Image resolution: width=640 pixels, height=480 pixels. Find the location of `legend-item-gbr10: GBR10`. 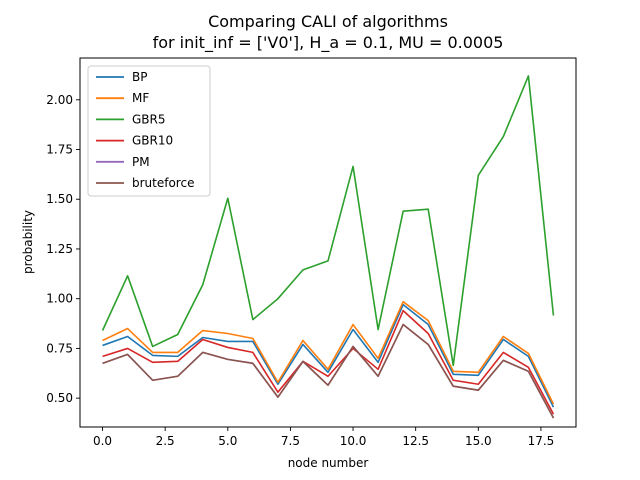

legend-item-gbr10: GBR10 is located at coordinates (134, 141).